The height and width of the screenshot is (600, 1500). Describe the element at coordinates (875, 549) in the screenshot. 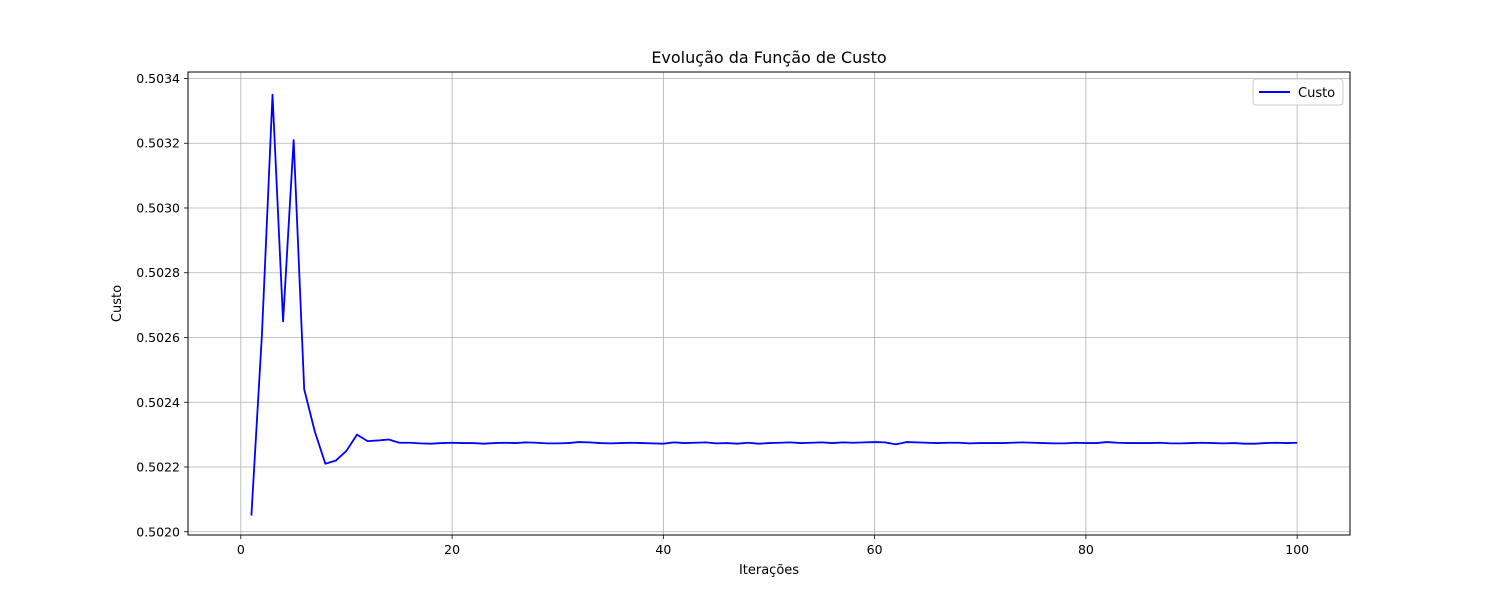

I see `x-tick-label: 60` at that location.